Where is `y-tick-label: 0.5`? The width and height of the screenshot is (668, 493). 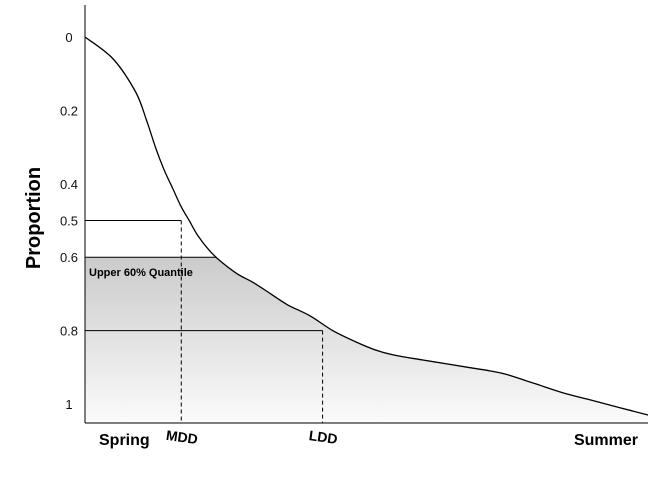
y-tick-label: 0.5 is located at coordinates (69, 221).